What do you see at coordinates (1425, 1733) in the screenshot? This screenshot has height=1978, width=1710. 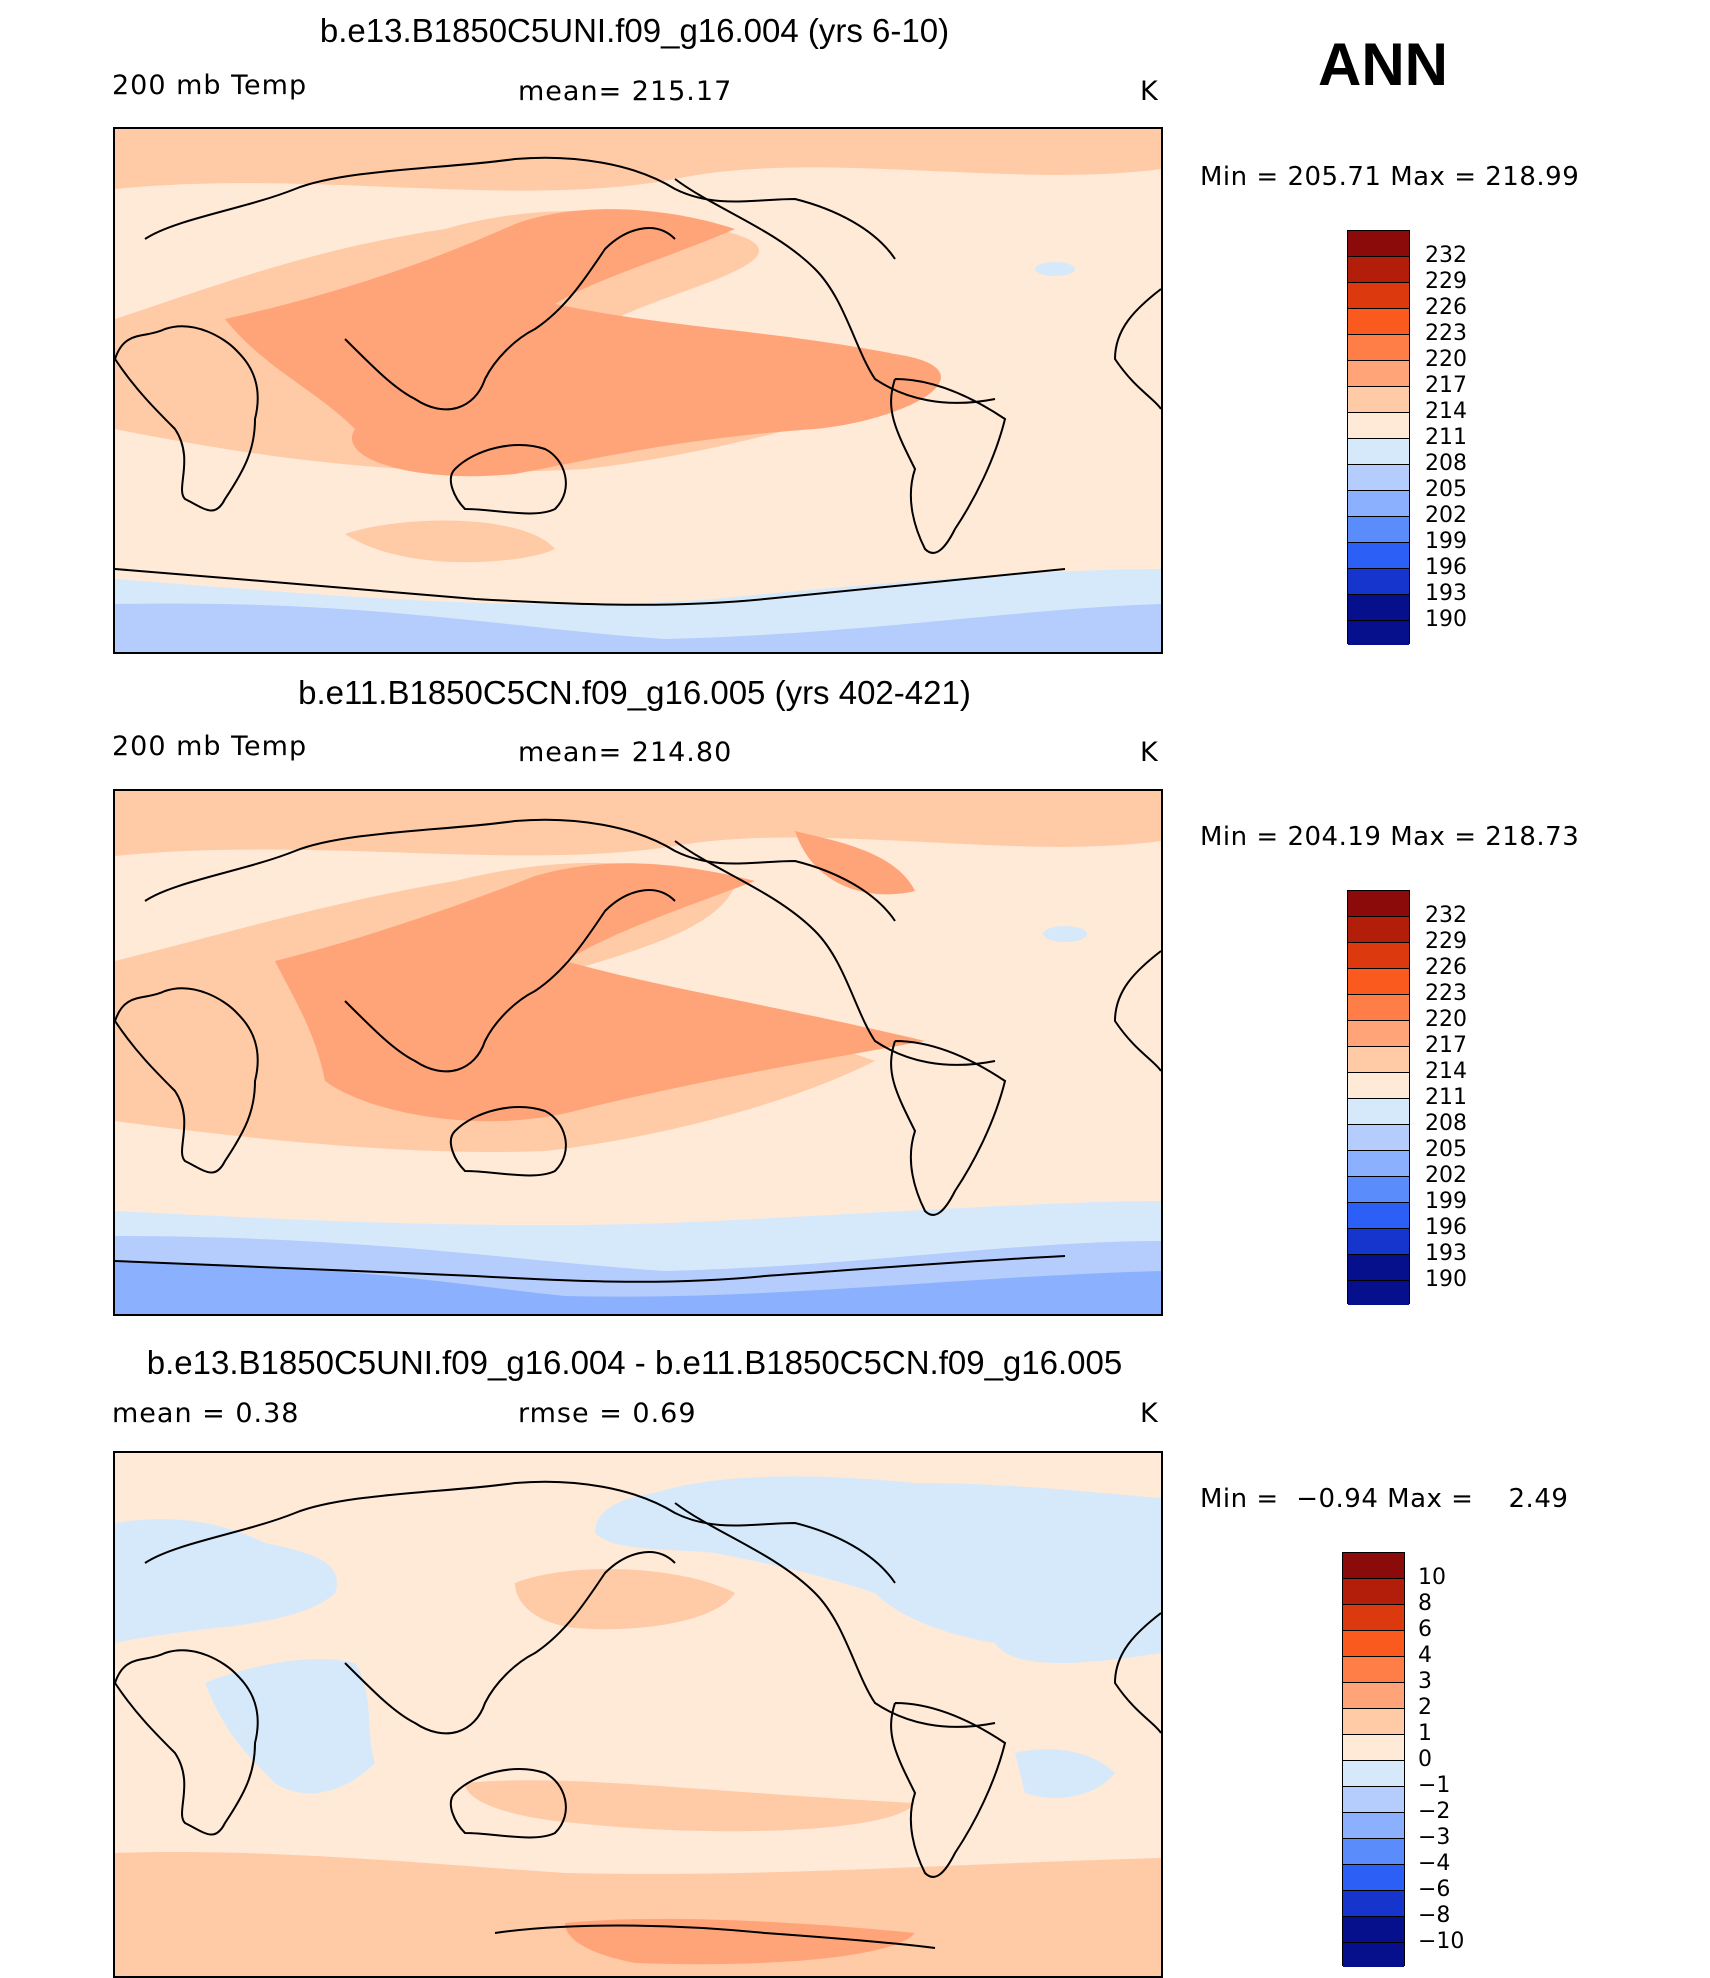 I see `colorbar-tick-label: 1` at bounding box center [1425, 1733].